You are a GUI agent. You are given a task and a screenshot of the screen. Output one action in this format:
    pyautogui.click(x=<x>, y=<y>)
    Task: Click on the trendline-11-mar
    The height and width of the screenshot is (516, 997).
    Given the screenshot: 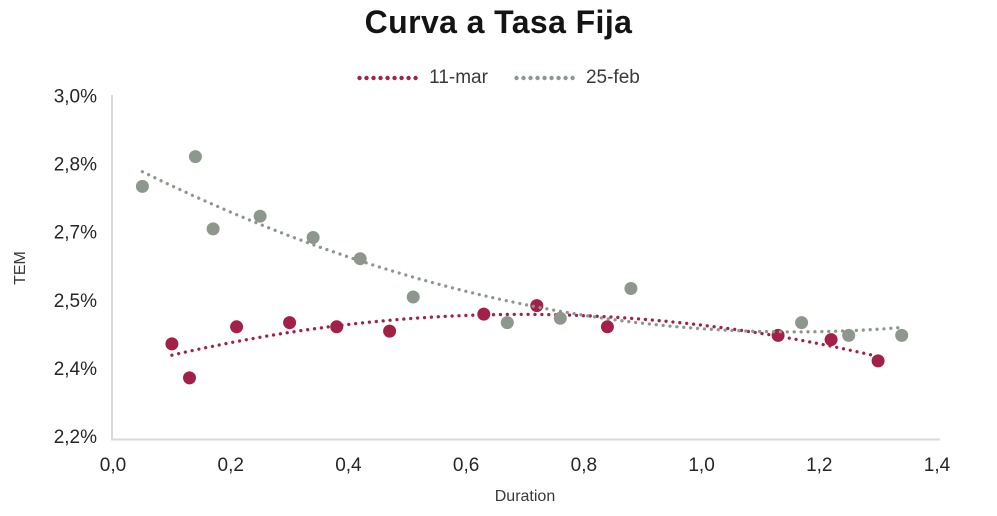 What is the action you would take?
    pyautogui.click(x=525, y=335)
    